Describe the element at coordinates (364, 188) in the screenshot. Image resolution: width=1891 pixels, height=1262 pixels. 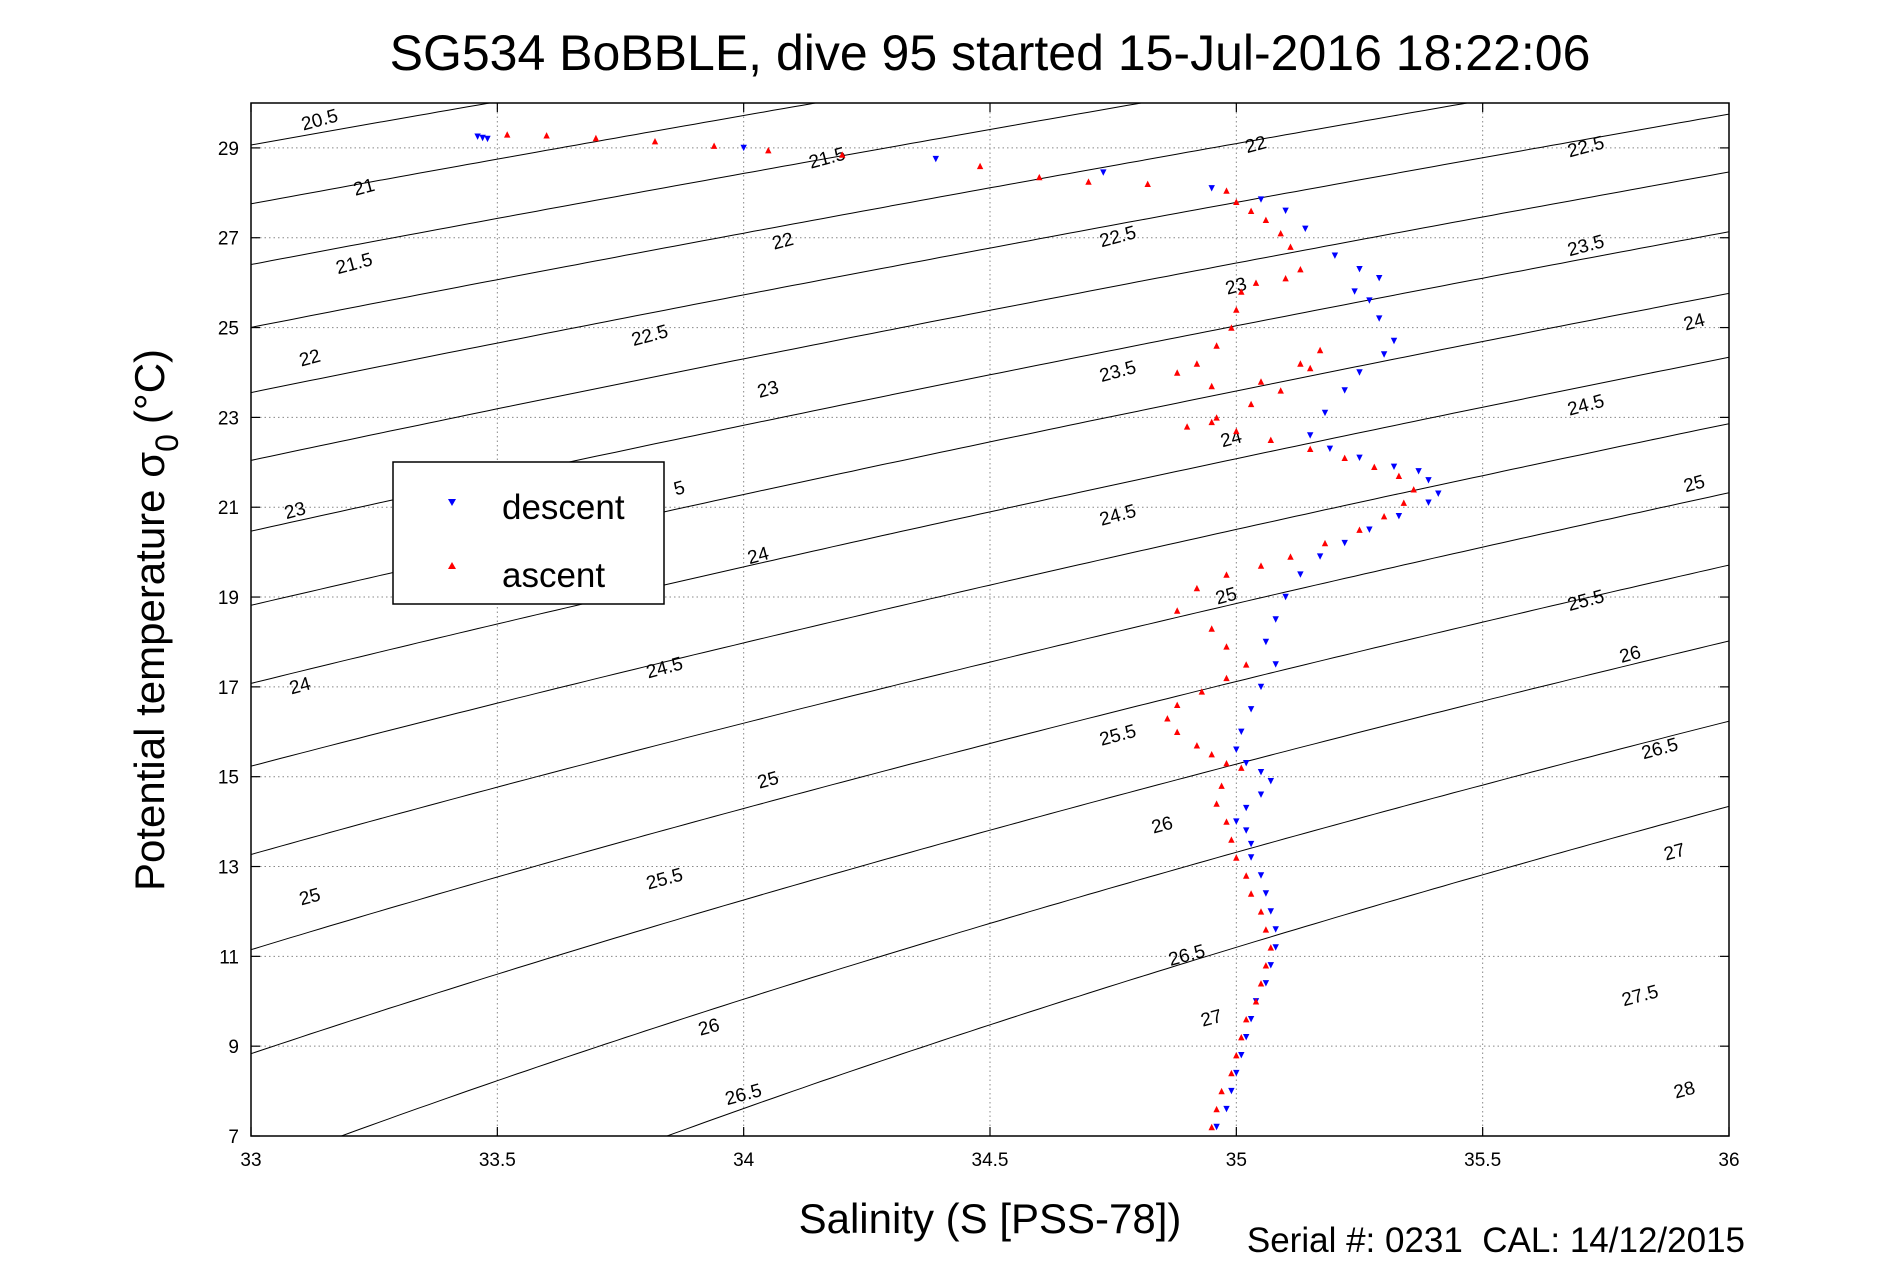
I see `isopycnal-label: 21` at that location.